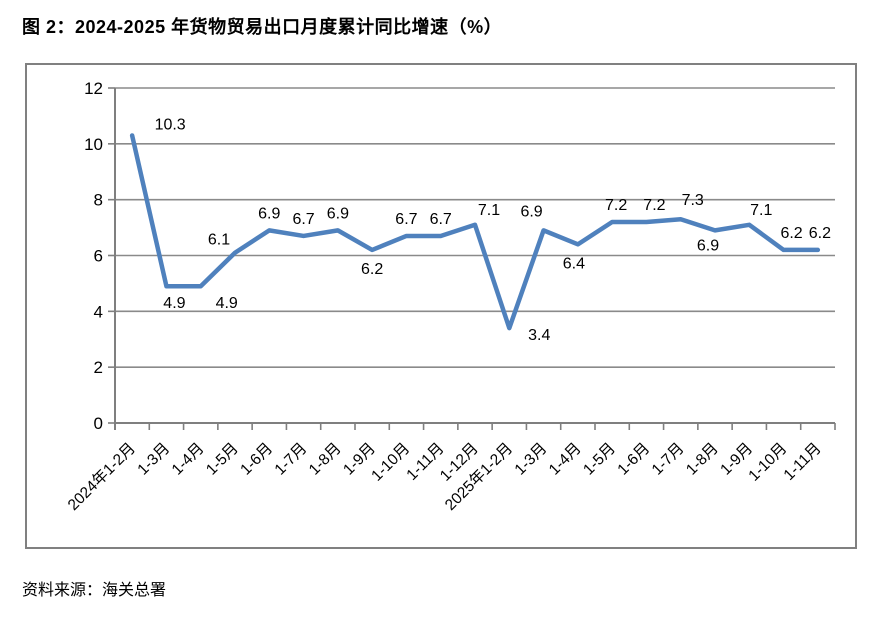  Describe the element at coordinates (94, 590) in the screenshot. I see `source-note: 资料来源：海关总署` at that location.